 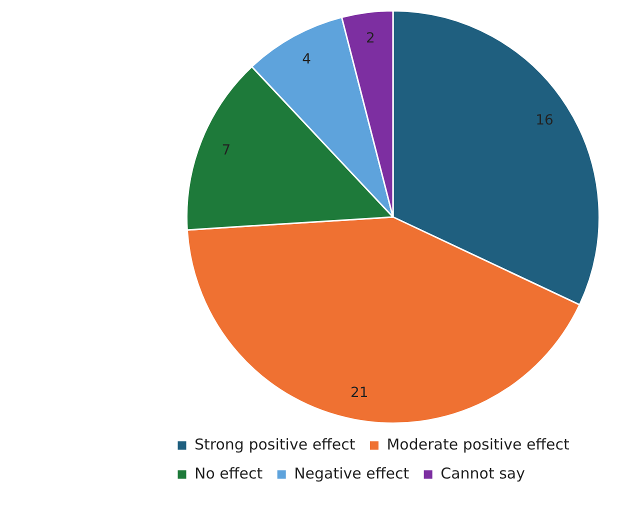 What do you see at coordinates (483, 473) in the screenshot?
I see `legend-label: Cannot say` at bounding box center [483, 473].